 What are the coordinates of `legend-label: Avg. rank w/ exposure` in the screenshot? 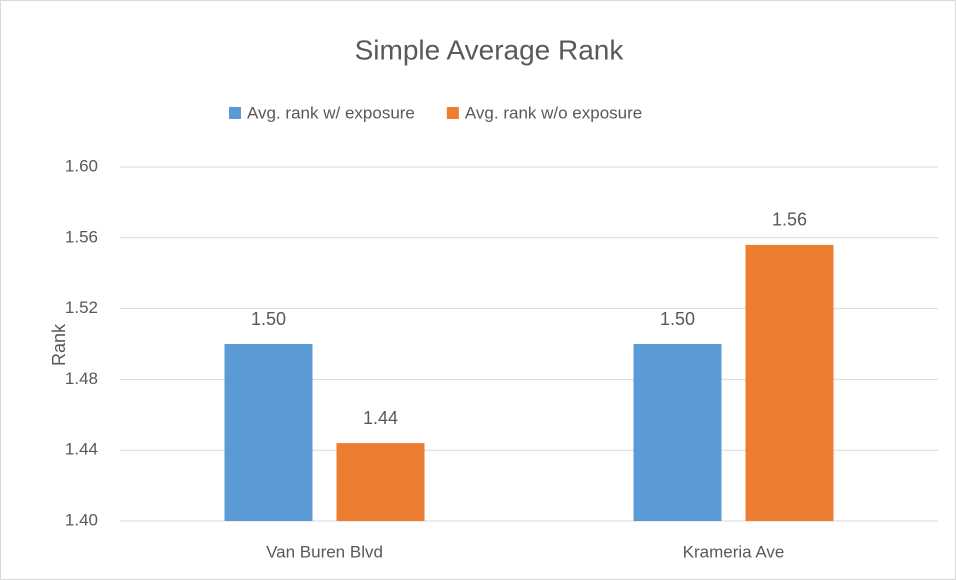 It's located at (331, 112).